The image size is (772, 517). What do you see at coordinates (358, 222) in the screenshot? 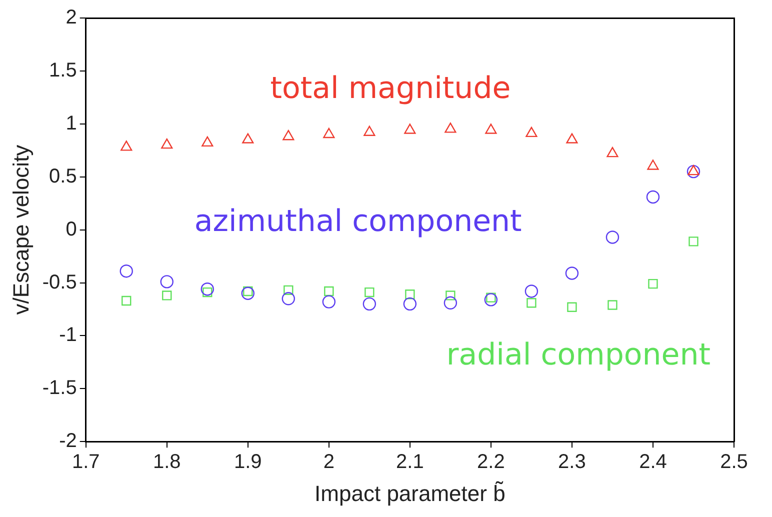
I see `series-label: azimuthal component` at bounding box center [358, 222].